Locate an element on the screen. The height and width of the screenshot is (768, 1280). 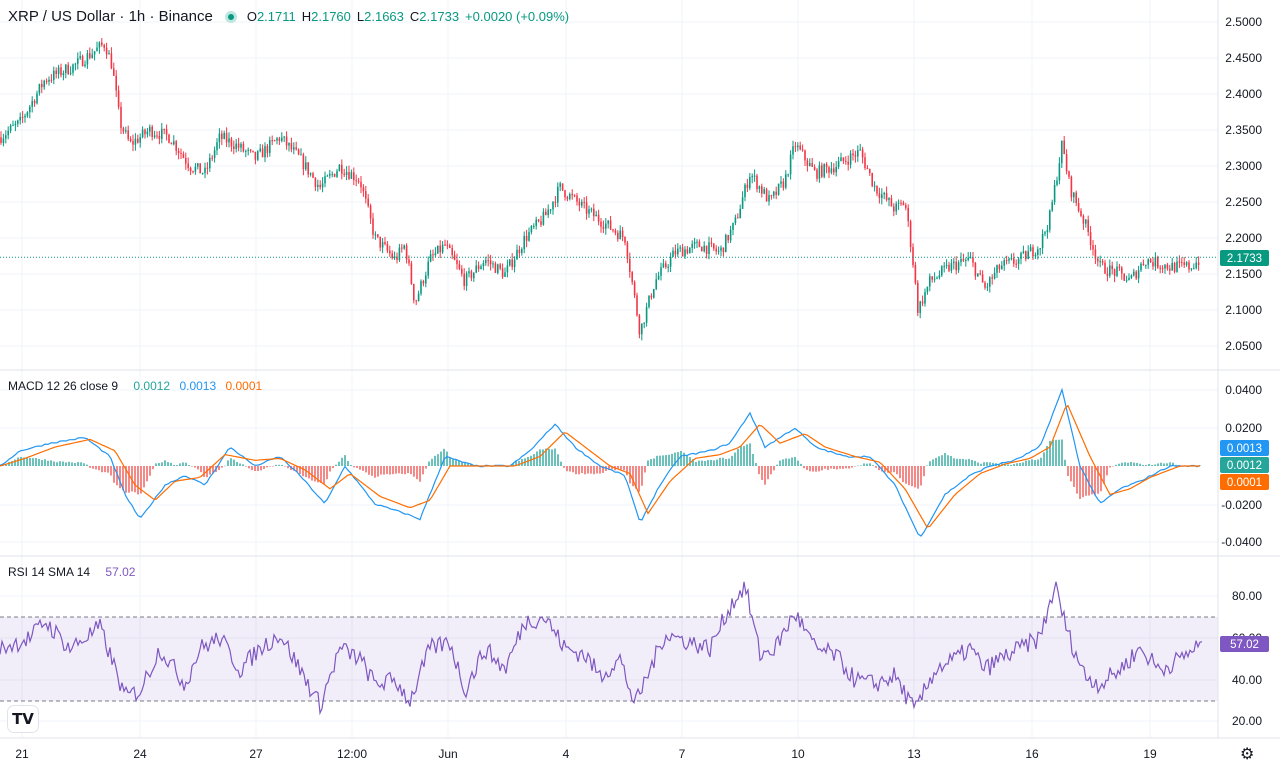
rsi-legend: RSI 14 SMA 14 57.02 is located at coordinates (74, 572).